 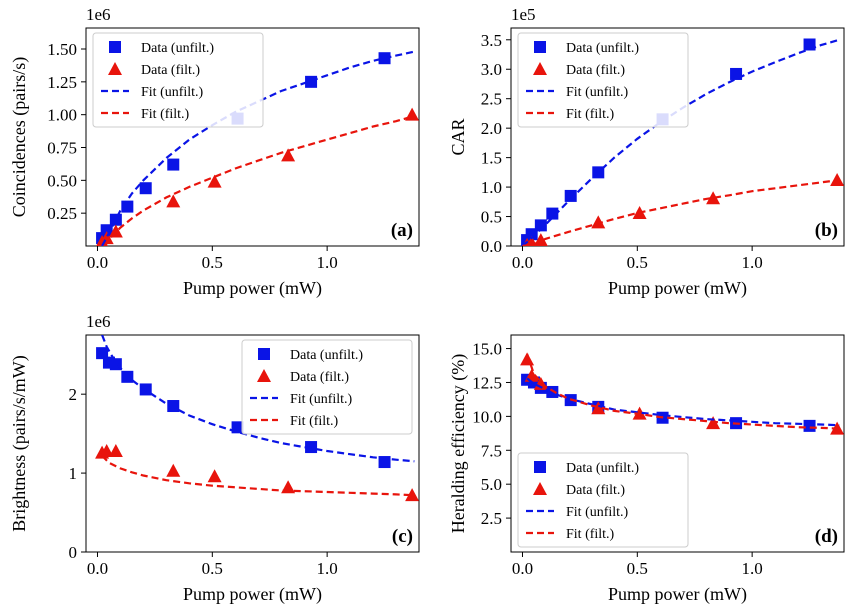 I want to click on y-tick-label: 15.0, so click(x=487, y=349).